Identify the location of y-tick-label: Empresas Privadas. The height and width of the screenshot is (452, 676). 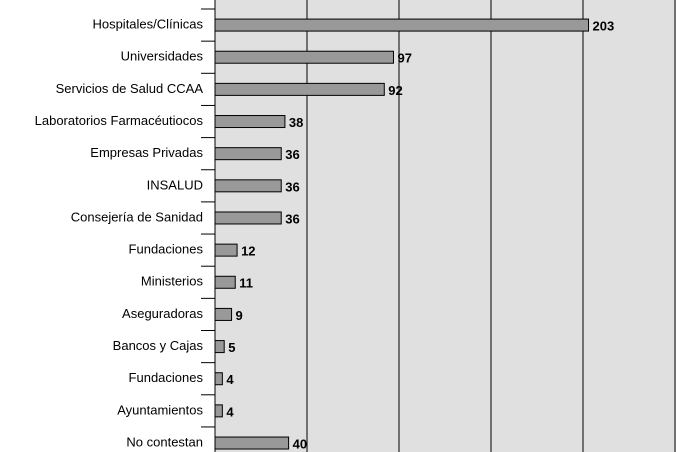
(146, 152).